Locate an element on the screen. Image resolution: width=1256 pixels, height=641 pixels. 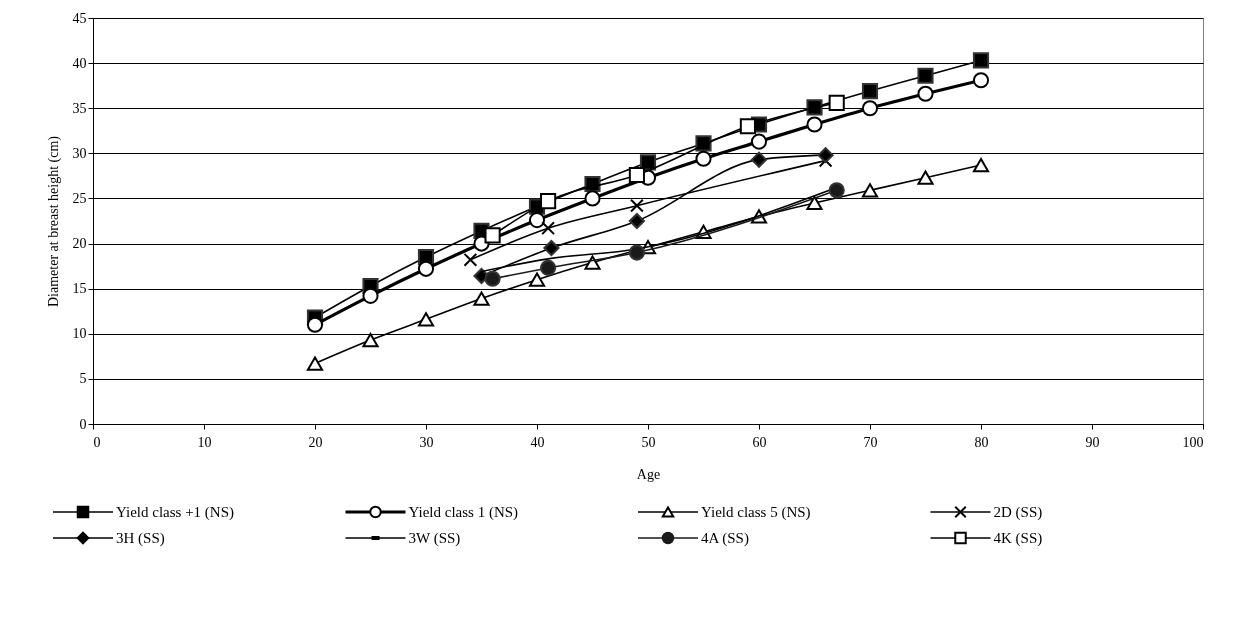
legend-label: Yield class +1 (NS) is located at coordinates (175, 512).